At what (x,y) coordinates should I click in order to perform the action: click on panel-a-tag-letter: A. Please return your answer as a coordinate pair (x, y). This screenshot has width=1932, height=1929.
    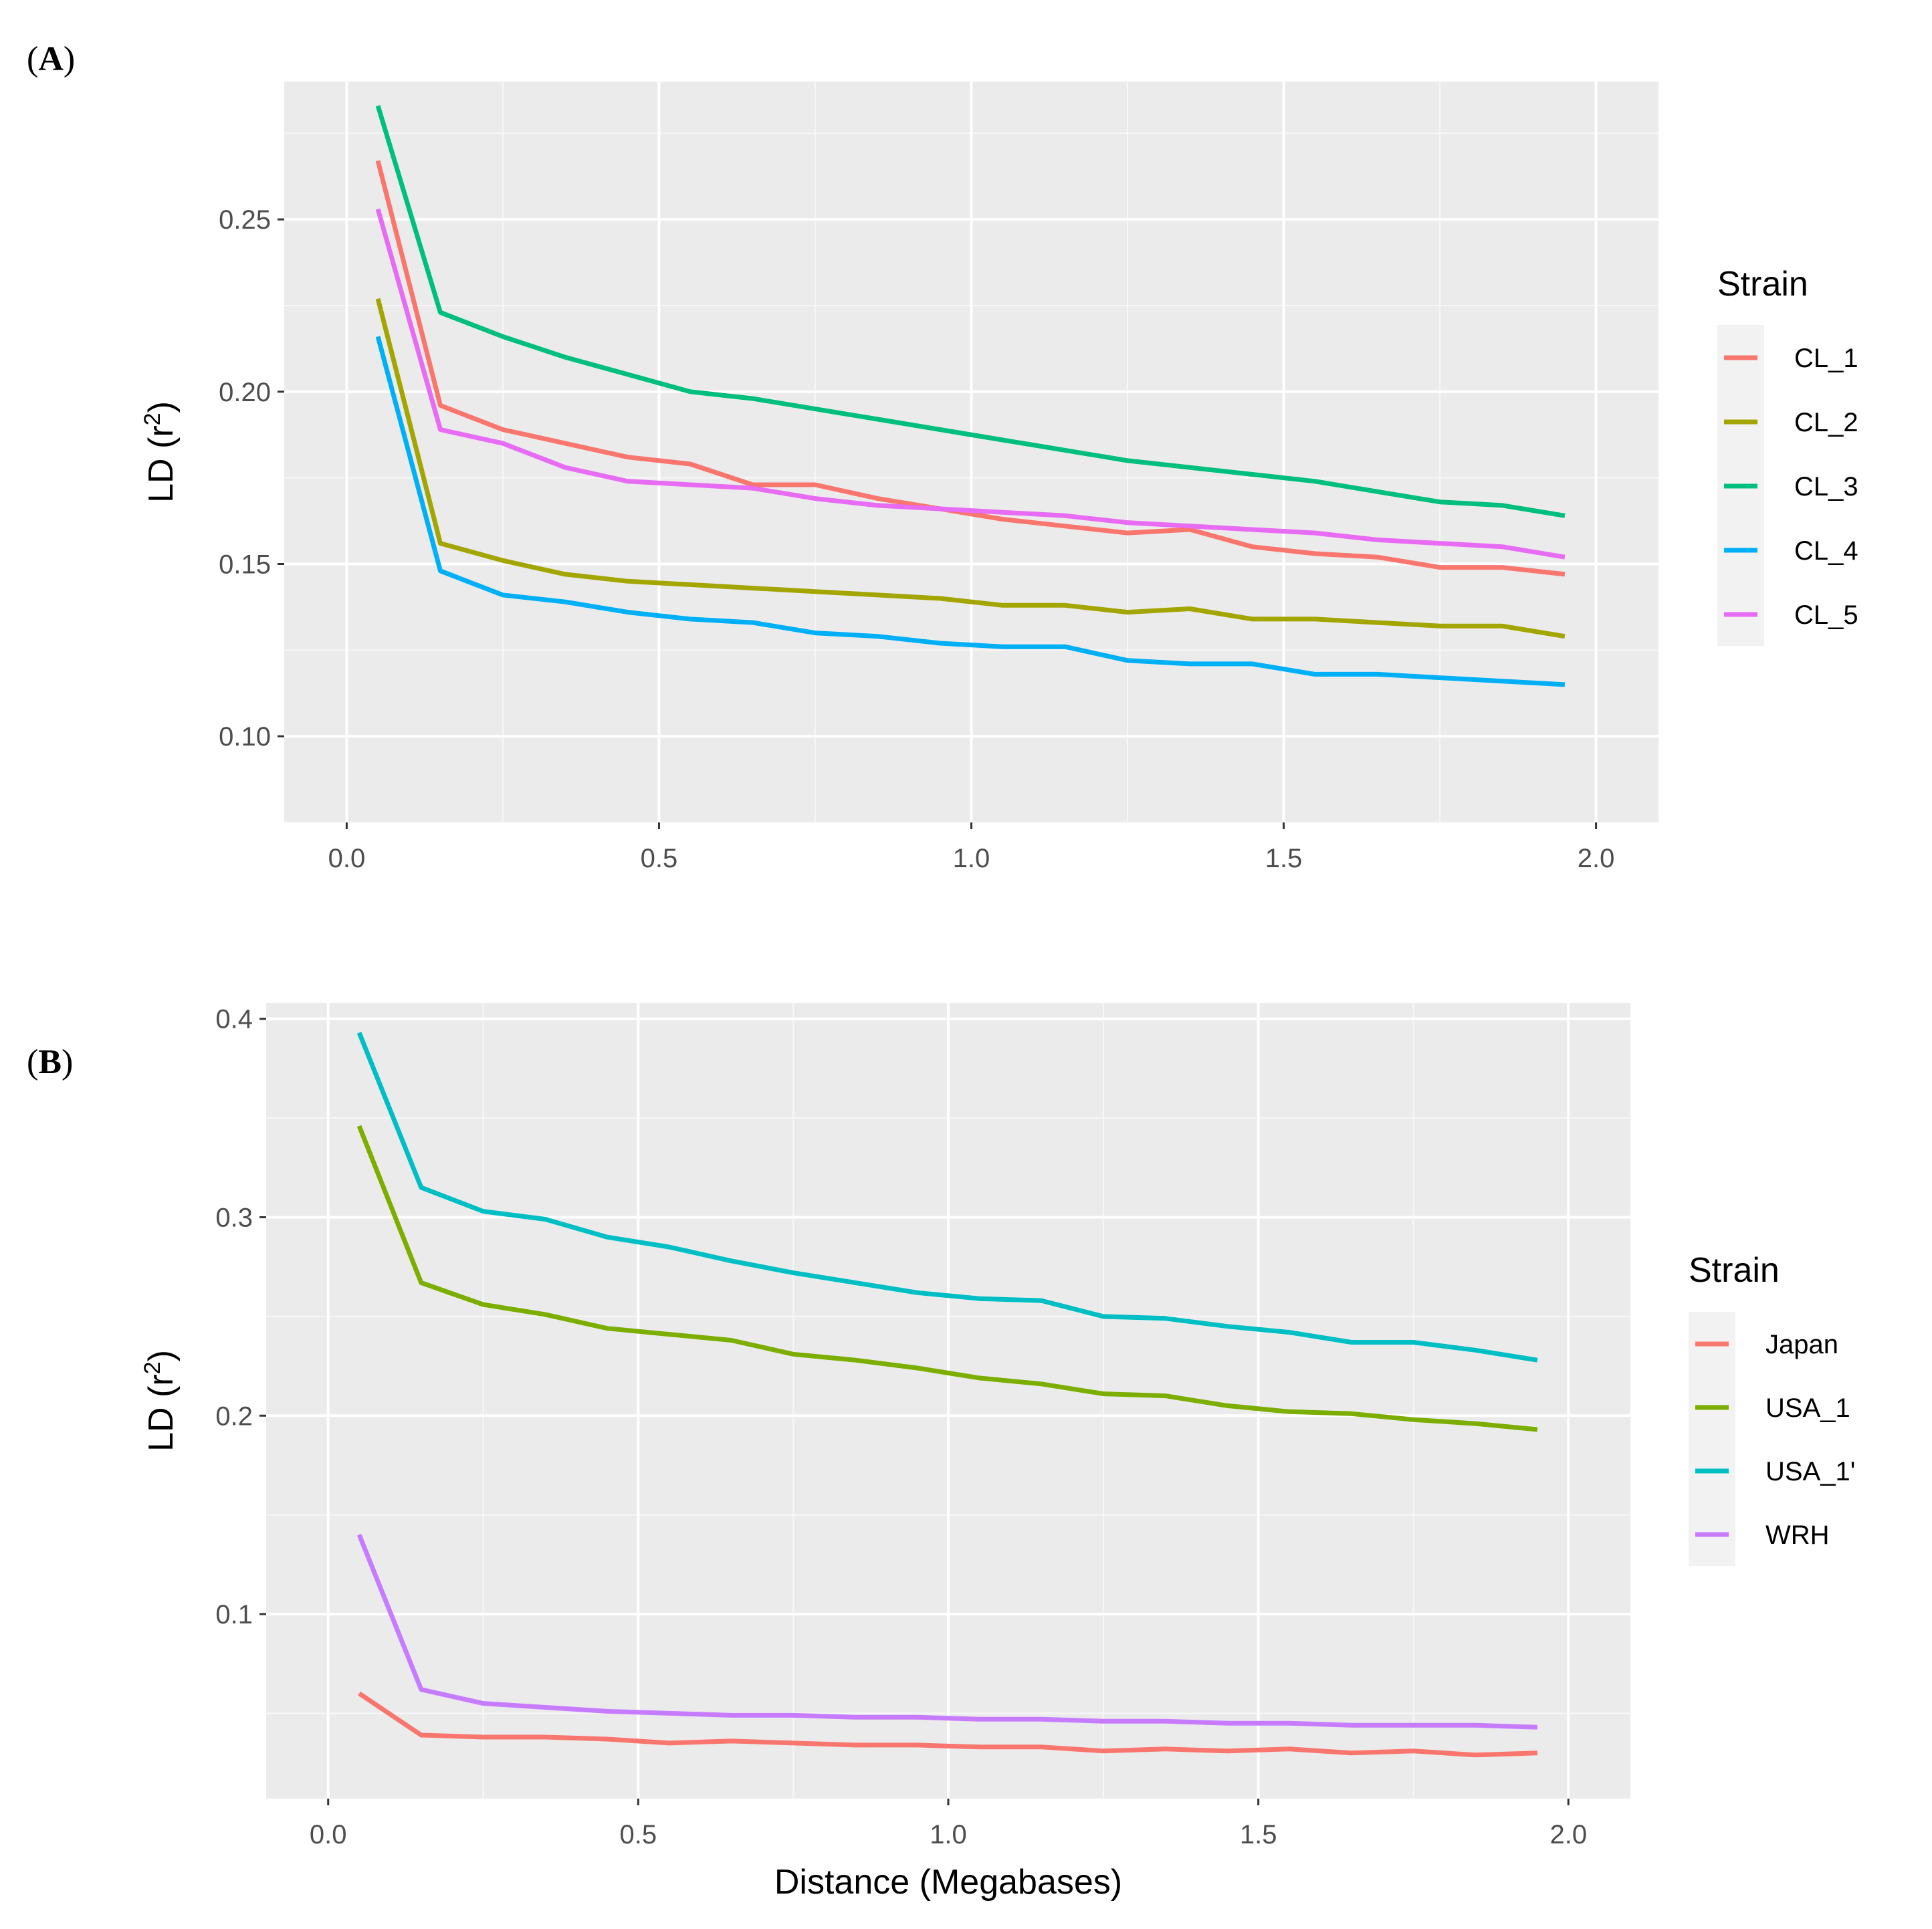
    Looking at the image, I should click on (51, 59).